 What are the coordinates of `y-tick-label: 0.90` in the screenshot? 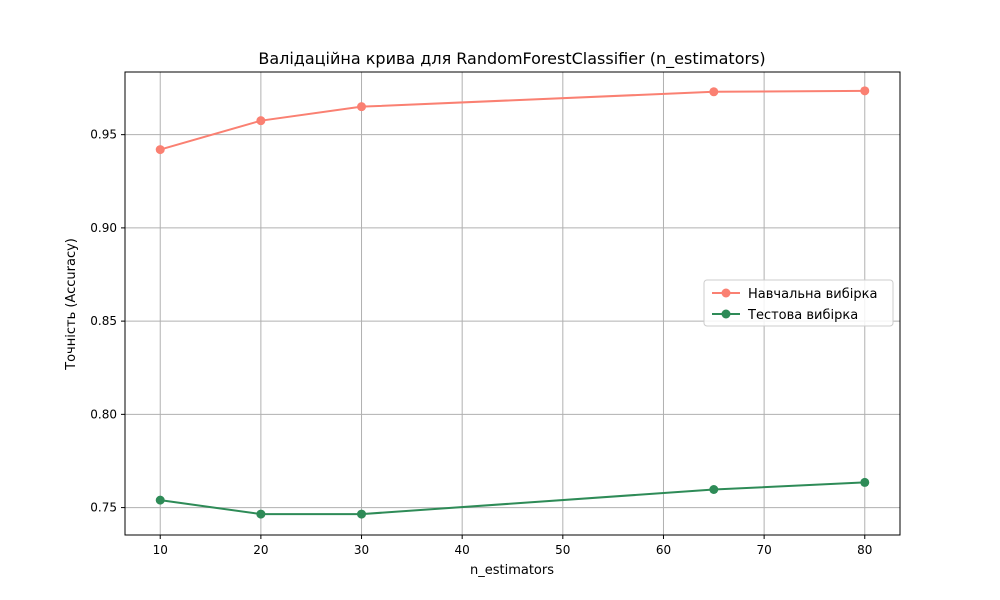 It's located at (103, 228).